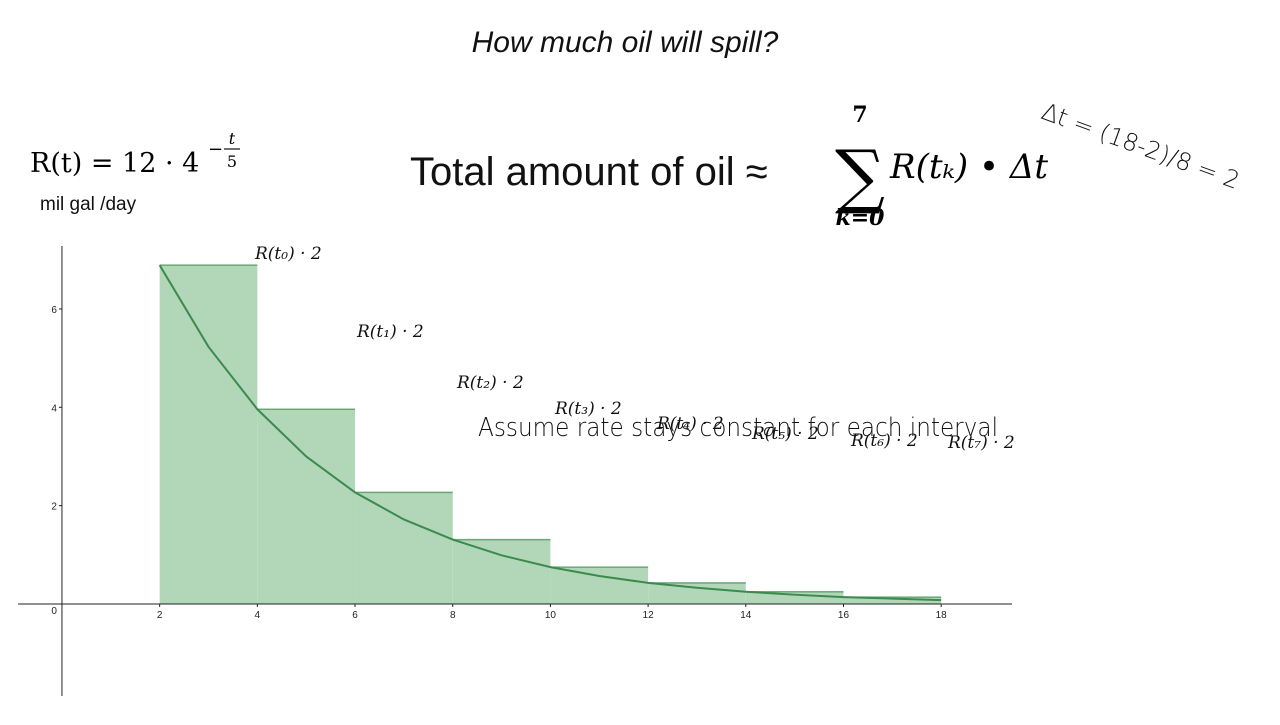 The image size is (1280, 725). I want to click on x-tick-label: 10, so click(551, 615).